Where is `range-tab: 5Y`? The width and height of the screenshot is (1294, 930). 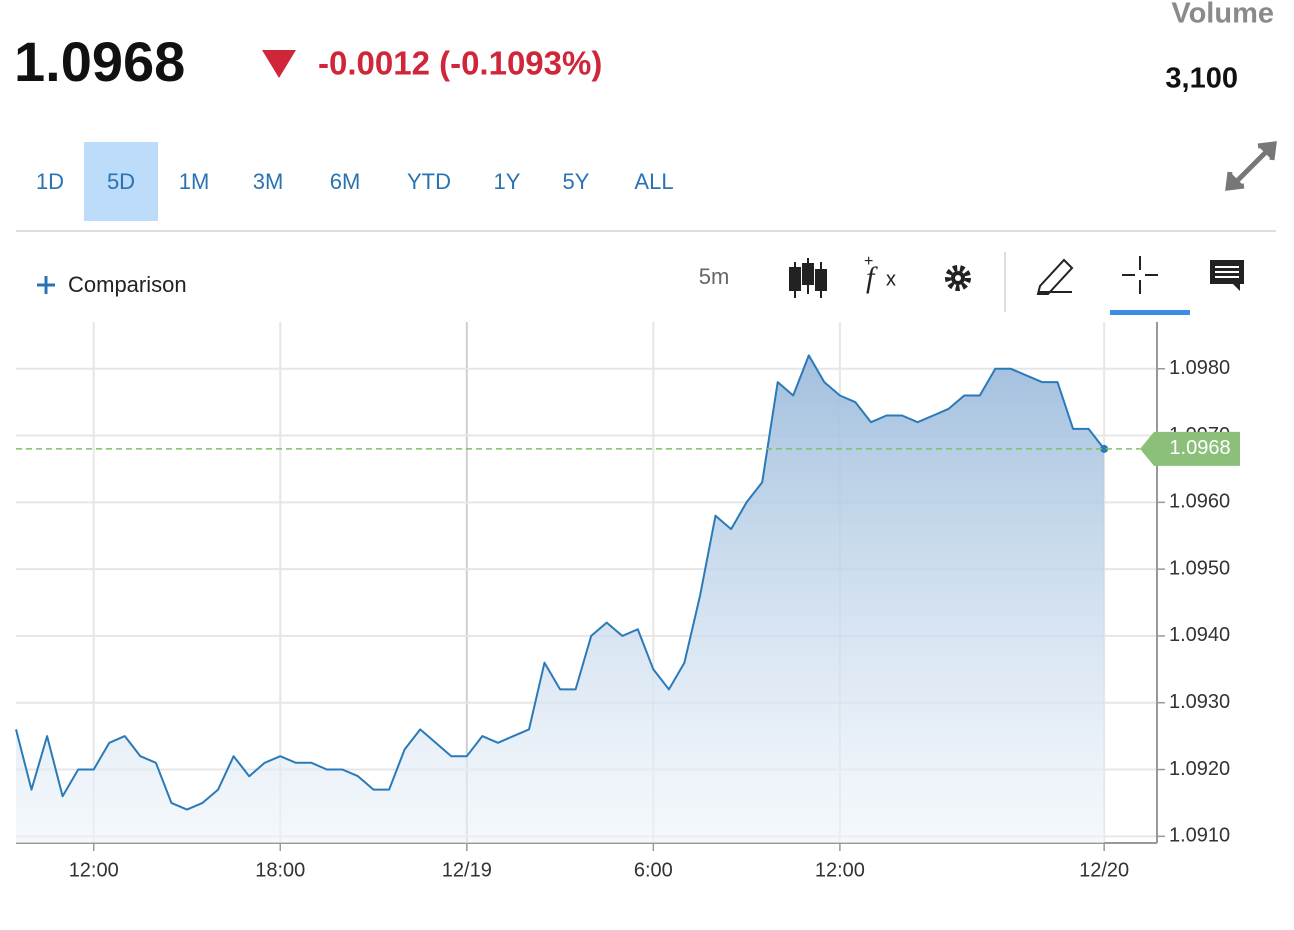 range-tab: 5Y is located at coordinates (576, 181).